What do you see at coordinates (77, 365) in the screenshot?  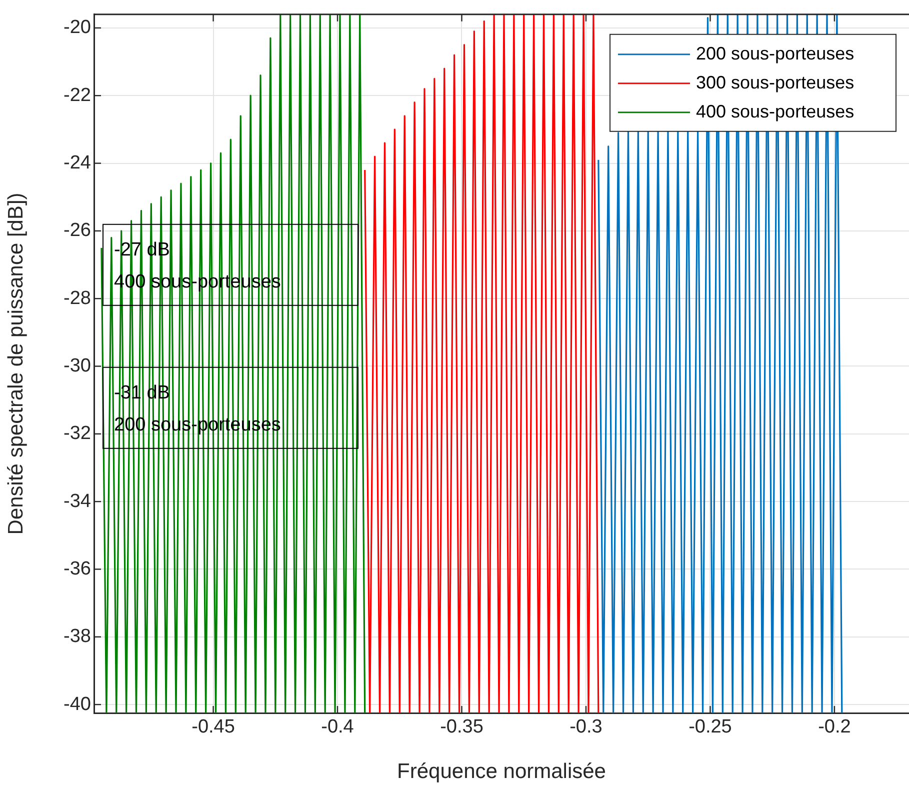 I see `y-tick-label: -30` at bounding box center [77, 365].